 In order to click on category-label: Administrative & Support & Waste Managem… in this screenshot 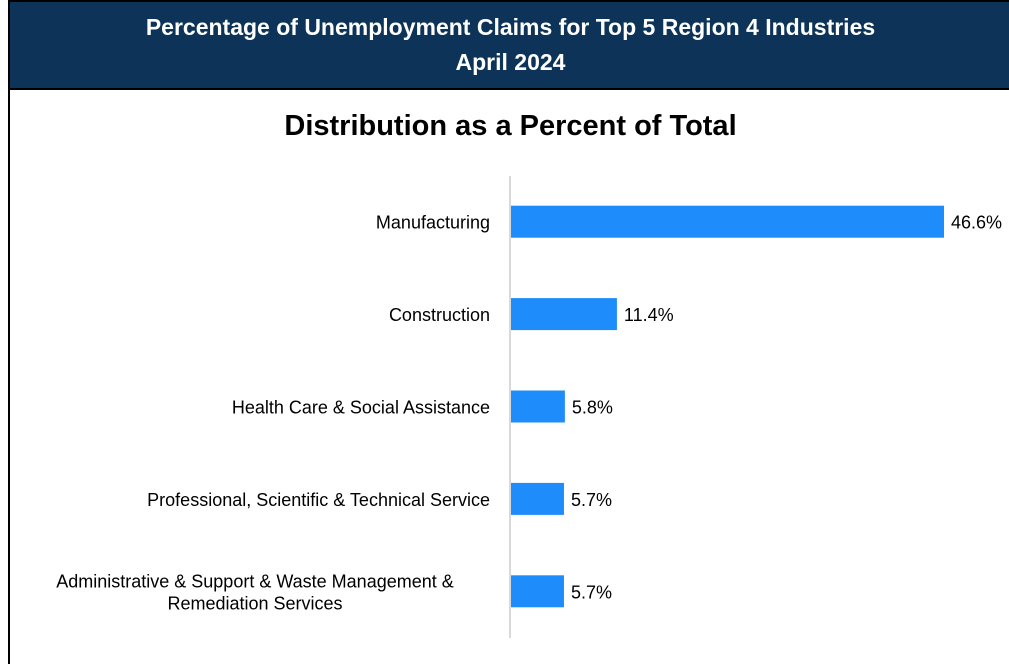, I will do `click(255, 592)`.